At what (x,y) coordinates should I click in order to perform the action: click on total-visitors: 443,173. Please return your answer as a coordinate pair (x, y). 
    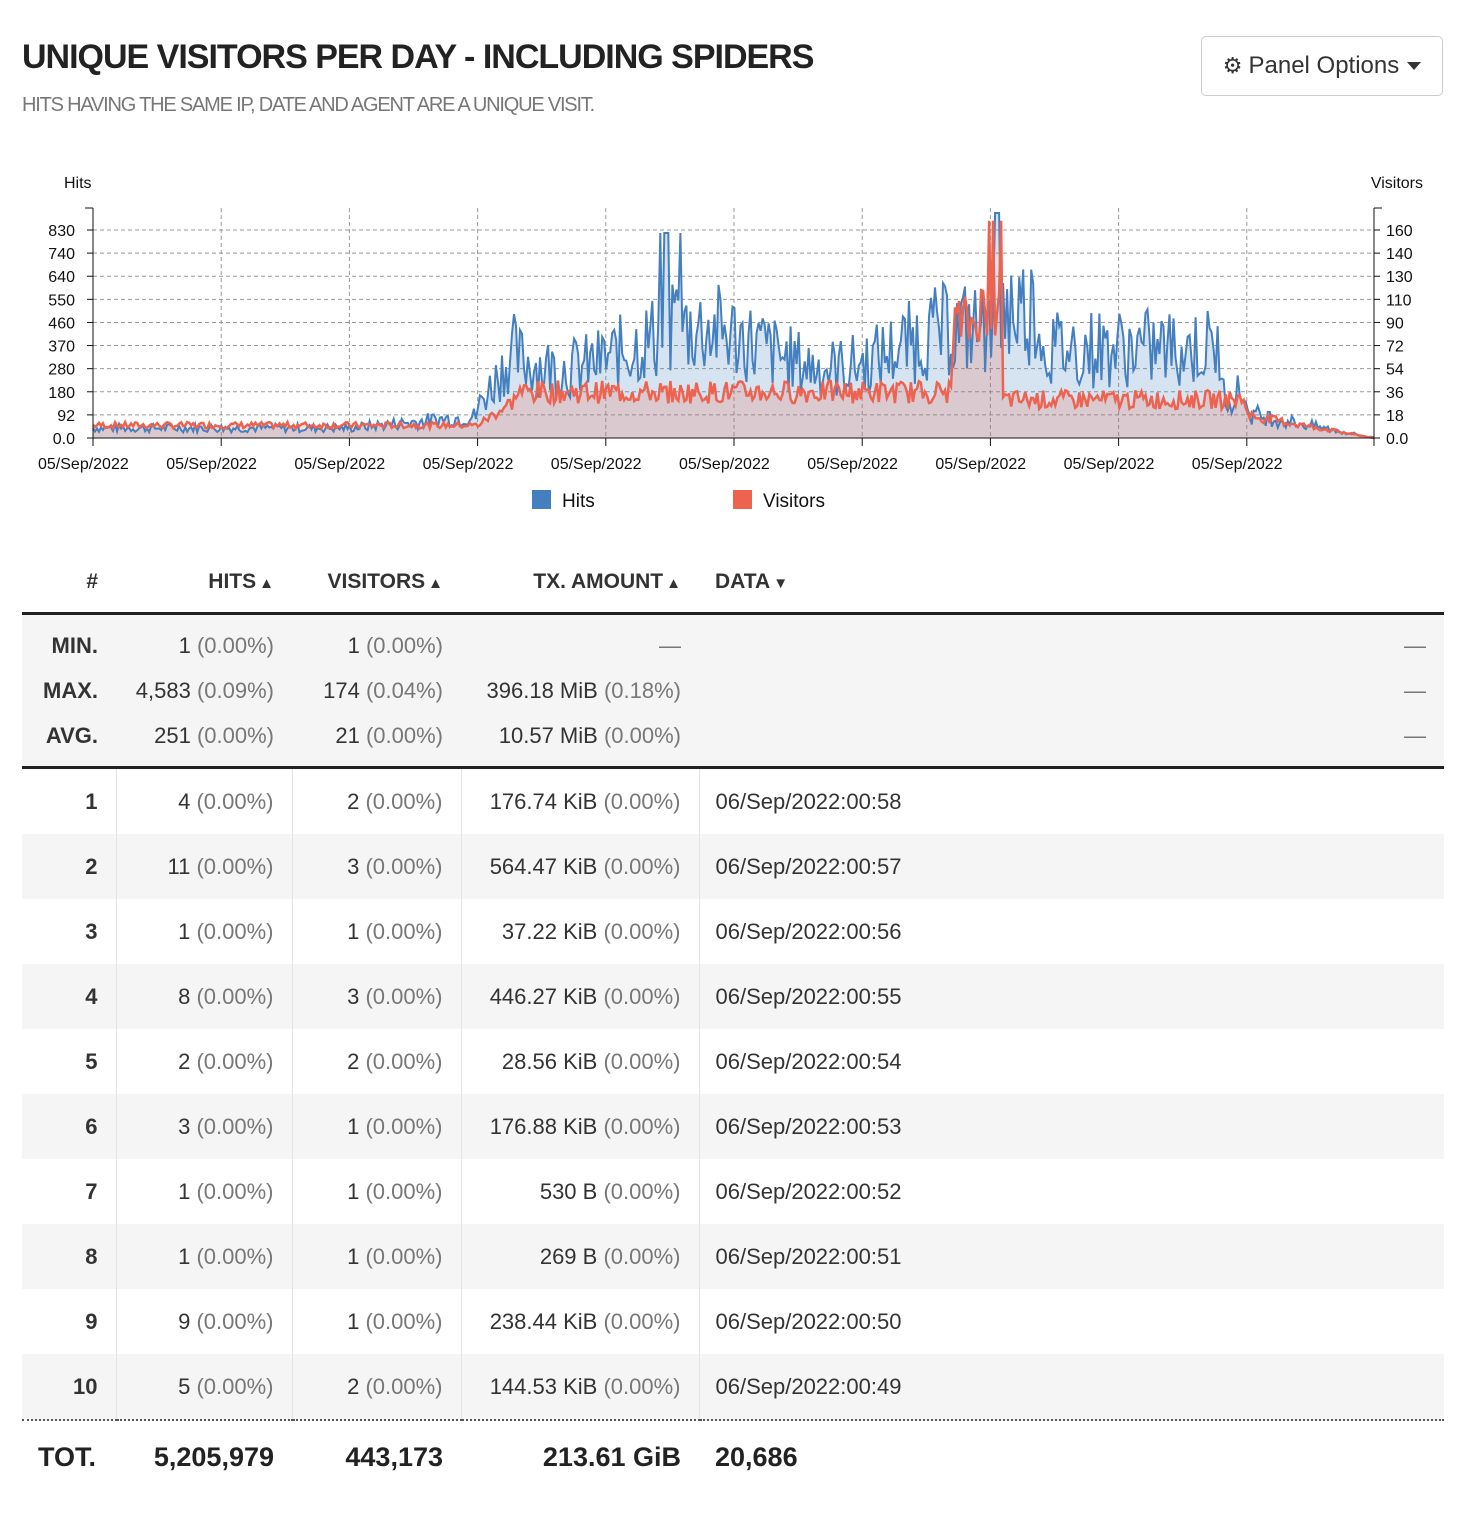
    Looking at the image, I should click on (394, 1456).